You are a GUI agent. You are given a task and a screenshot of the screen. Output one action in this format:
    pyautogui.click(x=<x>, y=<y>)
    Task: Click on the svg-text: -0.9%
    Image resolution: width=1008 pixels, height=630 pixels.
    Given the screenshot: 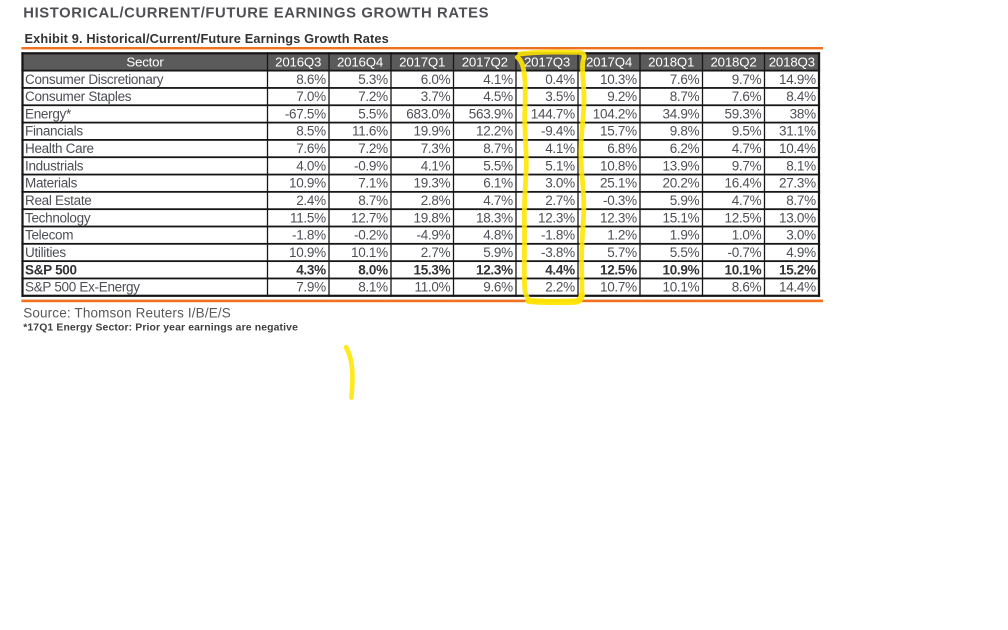 What is the action you would take?
    pyautogui.click(x=371, y=165)
    